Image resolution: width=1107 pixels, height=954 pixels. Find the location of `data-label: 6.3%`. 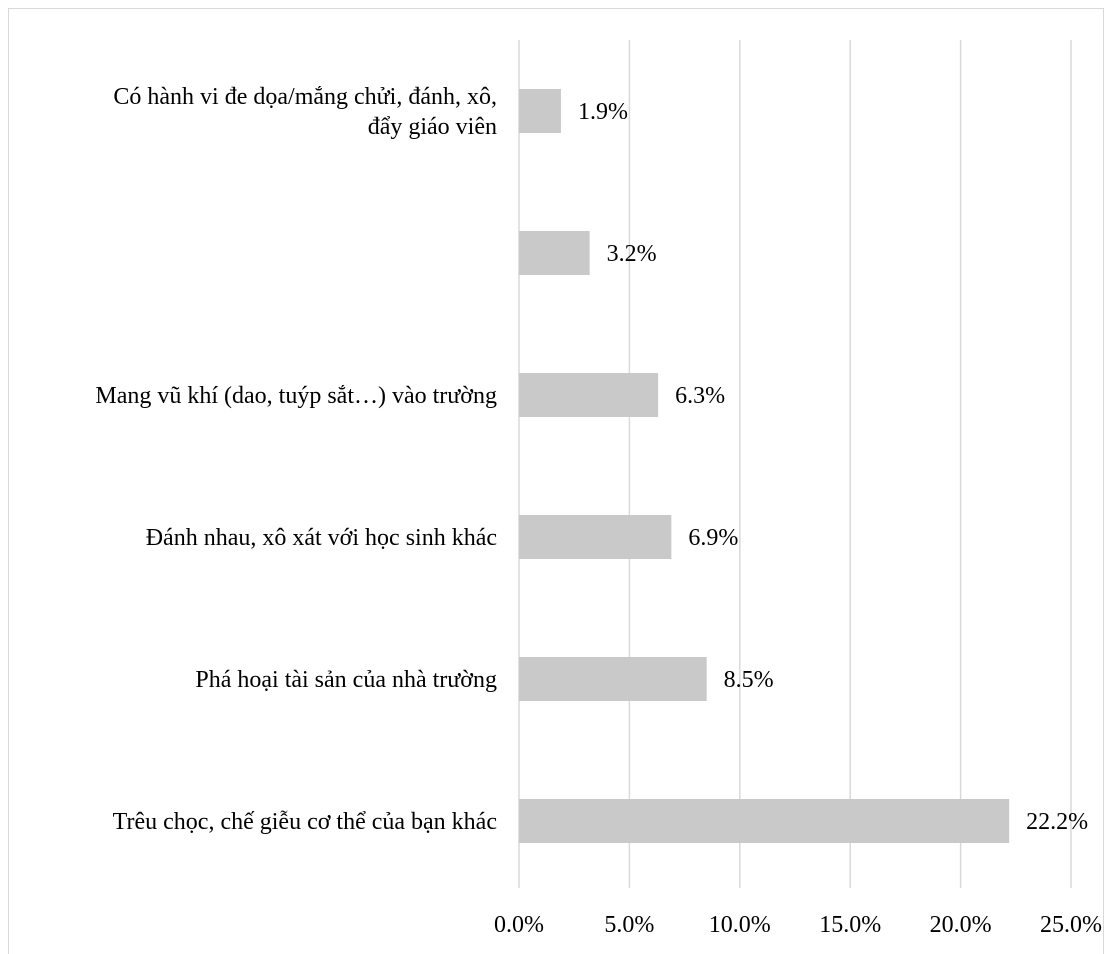

data-label: 6.3% is located at coordinates (700, 396).